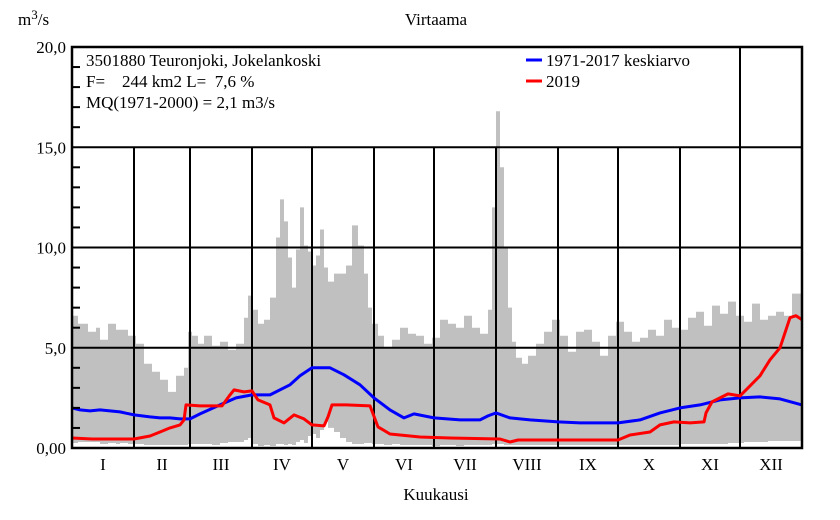  Describe the element at coordinates (649, 464) in the screenshot. I see `x-month-label: X` at that location.